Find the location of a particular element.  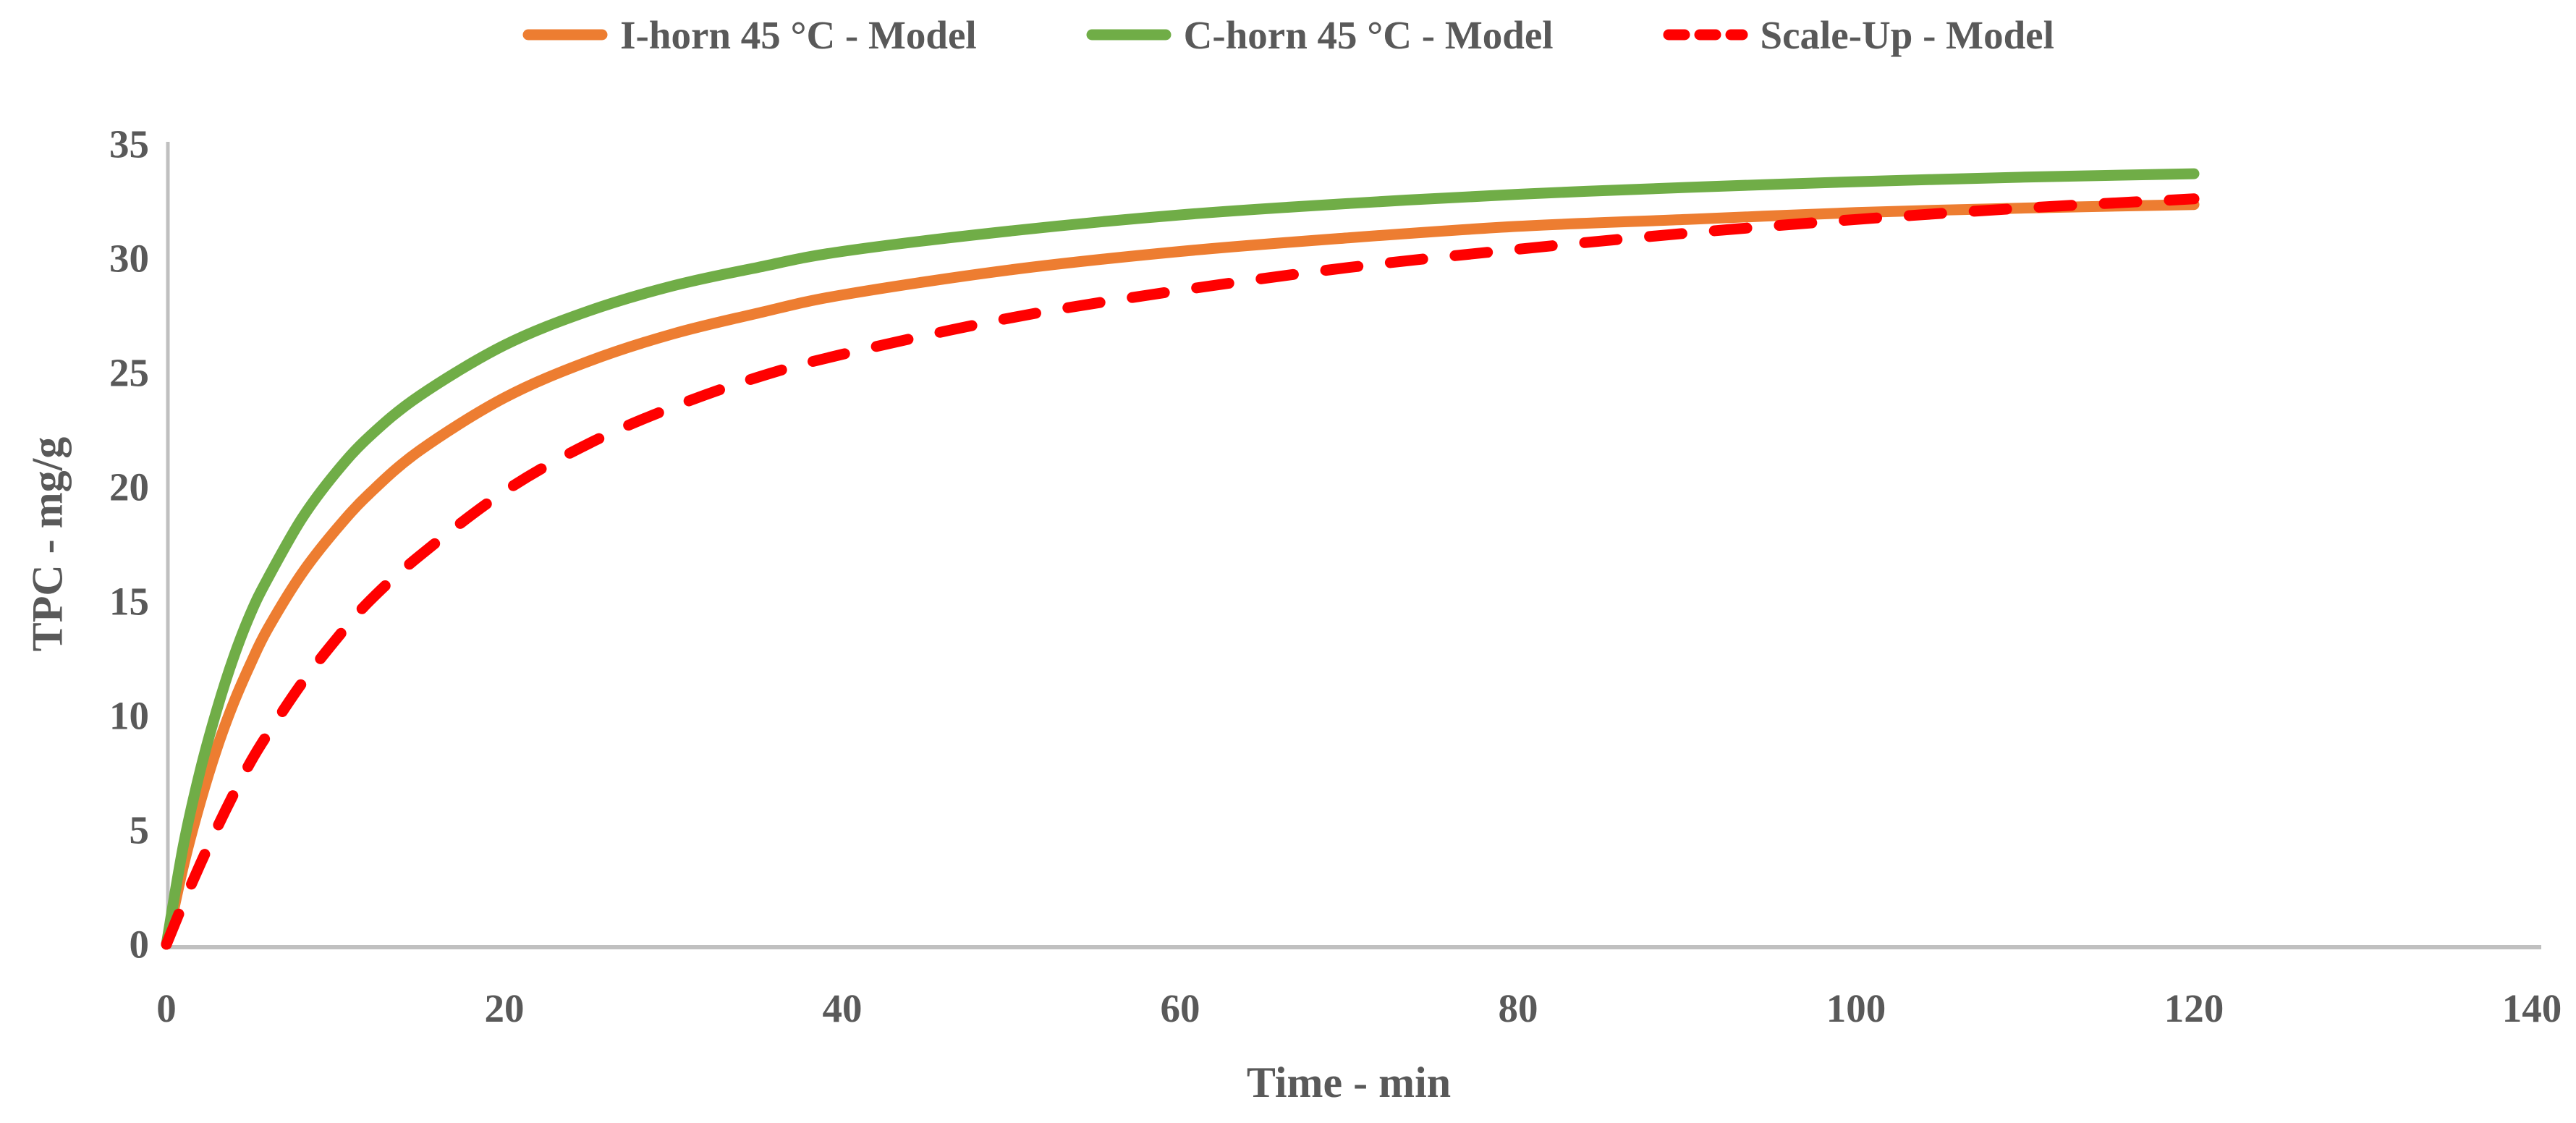

y-tick-label: 15 is located at coordinates (129, 601).